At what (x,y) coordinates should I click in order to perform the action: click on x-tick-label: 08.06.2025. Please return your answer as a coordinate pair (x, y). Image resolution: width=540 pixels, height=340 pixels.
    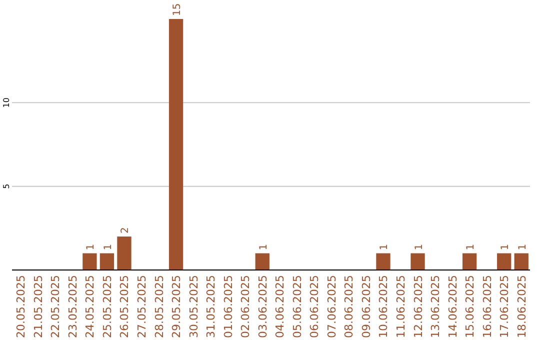
    Looking at the image, I should click on (349, 306).